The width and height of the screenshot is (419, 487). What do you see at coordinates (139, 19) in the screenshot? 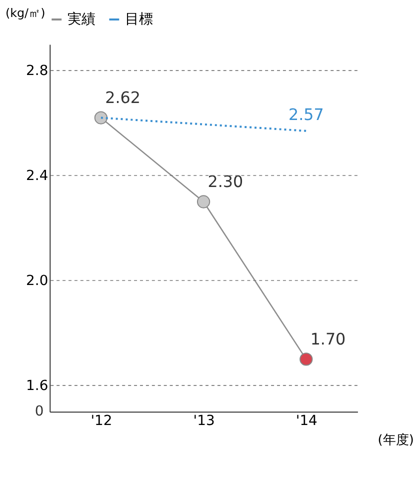
I see `legend-label: 目標` at bounding box center [139, 19].